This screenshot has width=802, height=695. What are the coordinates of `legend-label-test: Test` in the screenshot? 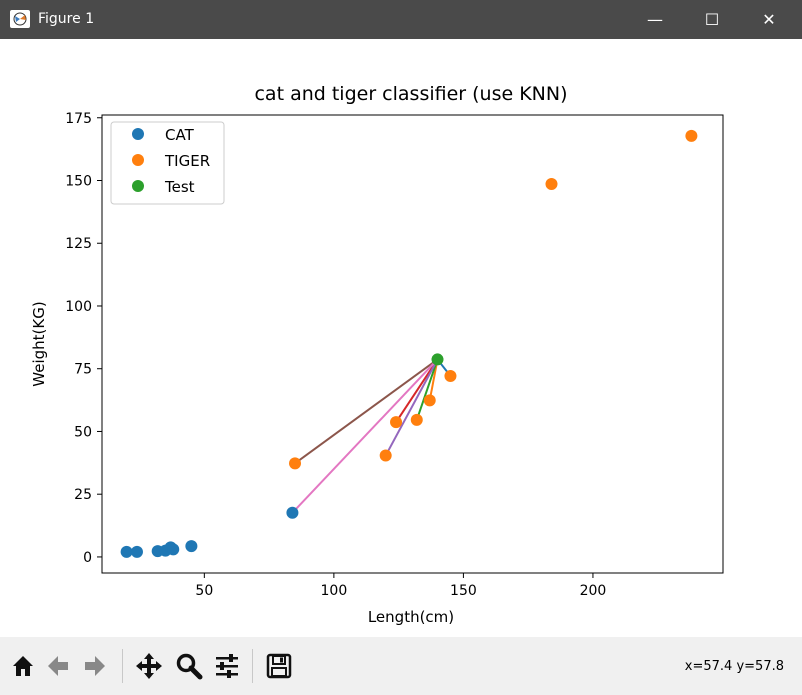 It's located at (179, 187).